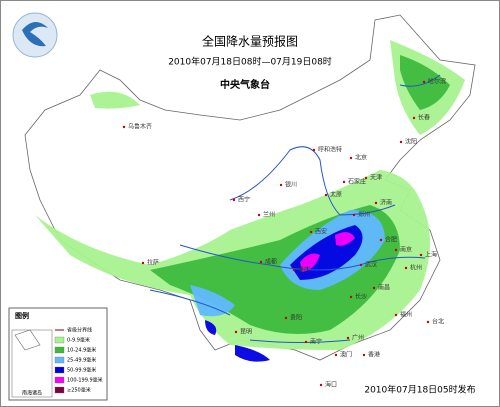 The image size is (500, 407). I want to click on city-label: 福州, so click(406, 315).